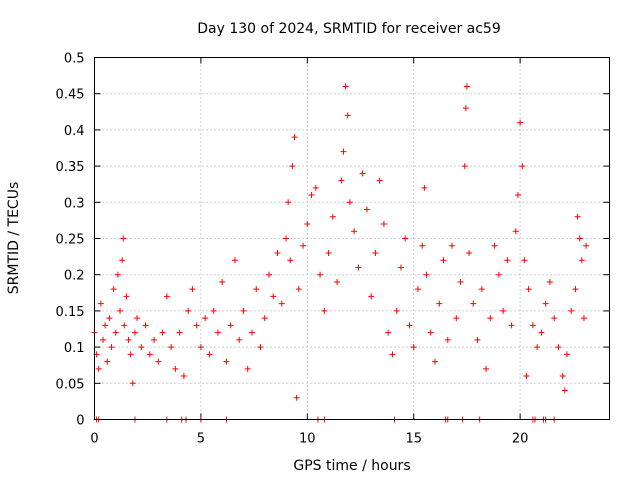 The height and width of the screenshot is (480, 640). I want to click on x-tick-labels: 0 5 10 15 20, so click(309, 439).